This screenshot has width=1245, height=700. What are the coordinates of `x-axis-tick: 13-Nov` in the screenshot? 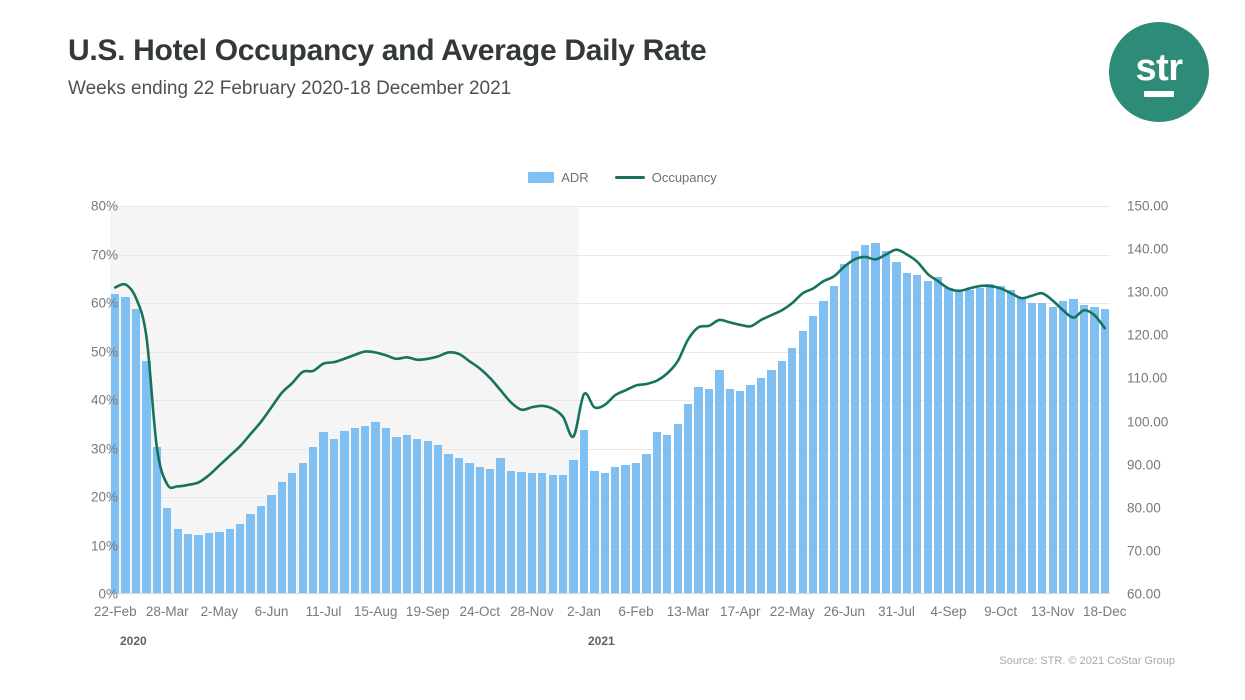 It's located at (1052, 611).